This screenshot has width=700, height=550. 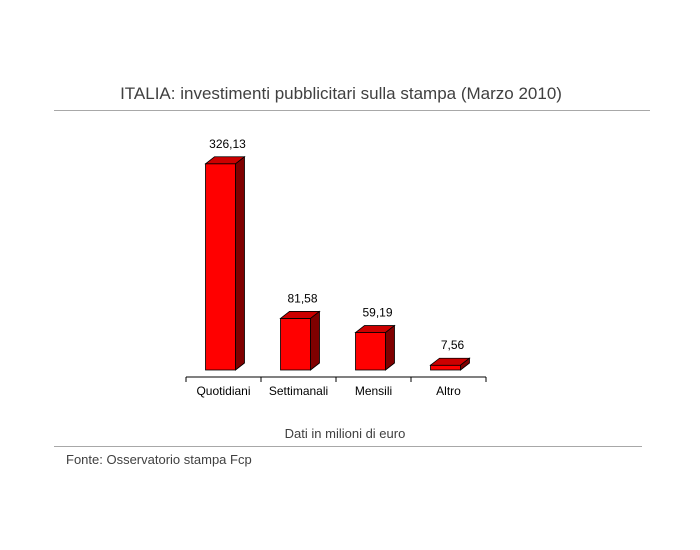 What do you see at coordinates (373, 391) in the screenshot?
I see `category-label: Mensili` at bounding box center [373, 391].